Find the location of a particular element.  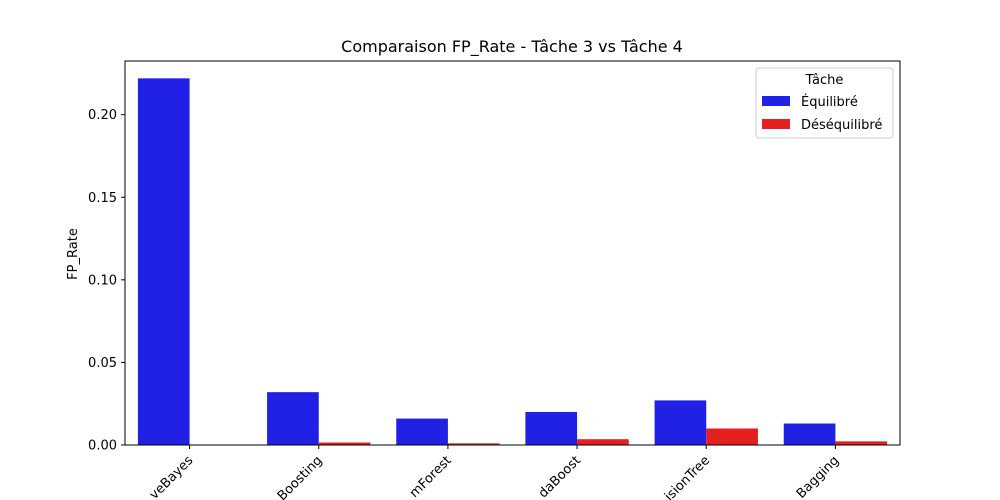

legend-label-desequilibre: Déséquilibré is located at coordinates (841, 125).